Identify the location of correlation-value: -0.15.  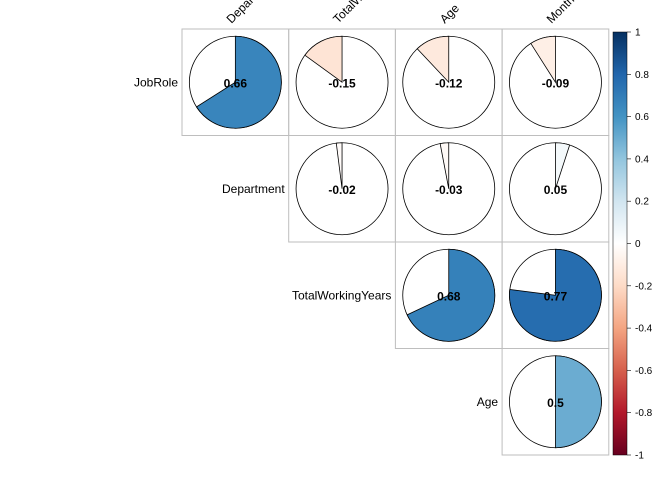
(342, 83).